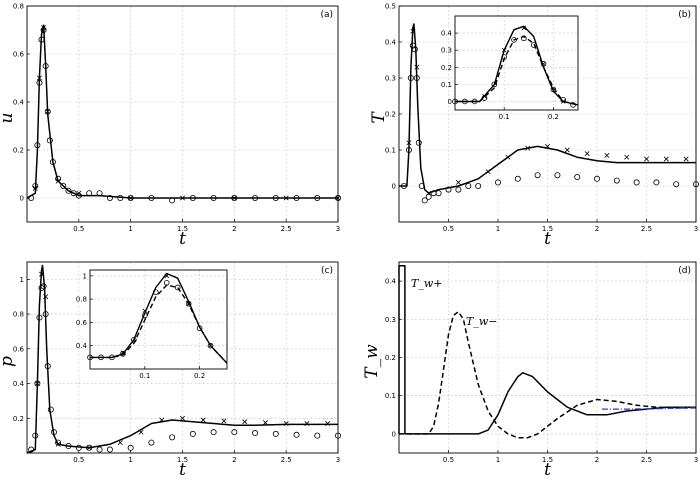 The height and width of the screenshot is (495, 700). I want to click on y-axis-label: u, so click(8, 118).